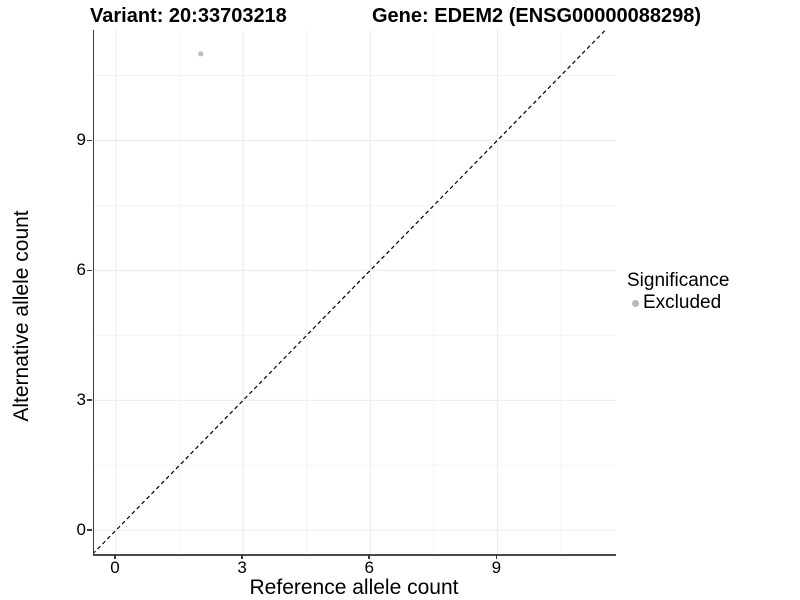 This screenshot has width=800, height=600. Describe the element at coordinates (188, 16) in the screenshot. I see `plot-title-variant: Variant: 20:33703218` at that location.